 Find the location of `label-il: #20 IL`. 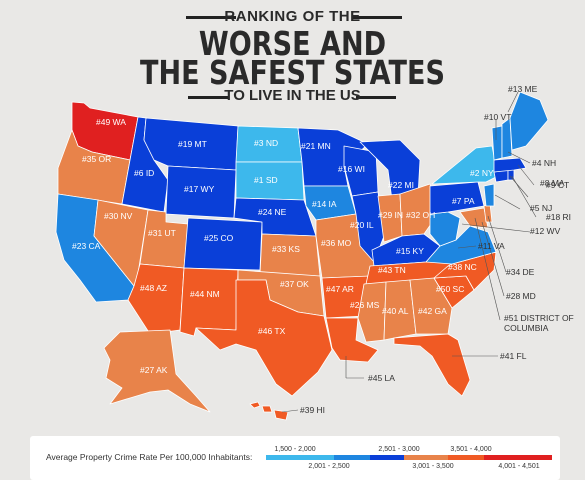

label-il: #20 IL is located at coordinates (362, 225).